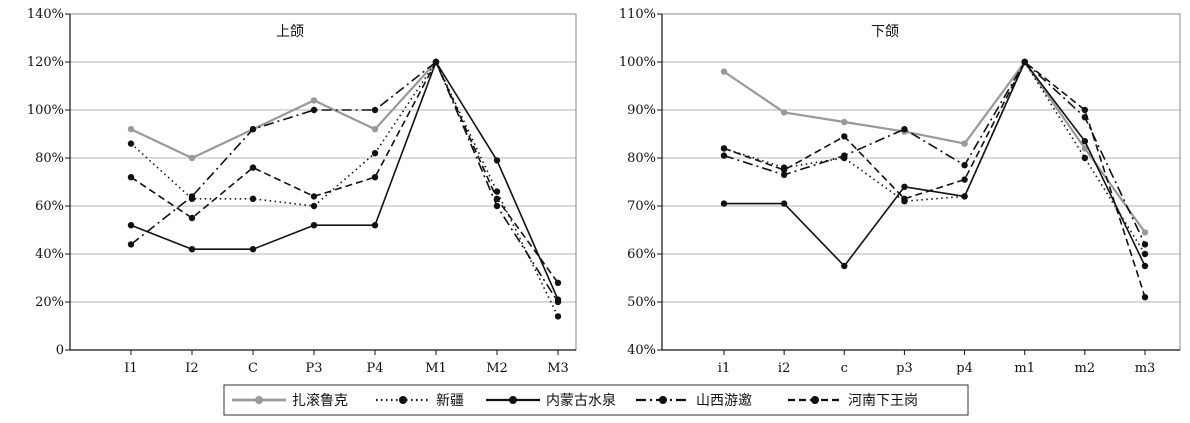 The height and width of the screenshot is (423, 1190). What do you see at coordinates (904, 368) in the screenshot?
I see `x-tick-label: p3` at bounding box center [904, 368].